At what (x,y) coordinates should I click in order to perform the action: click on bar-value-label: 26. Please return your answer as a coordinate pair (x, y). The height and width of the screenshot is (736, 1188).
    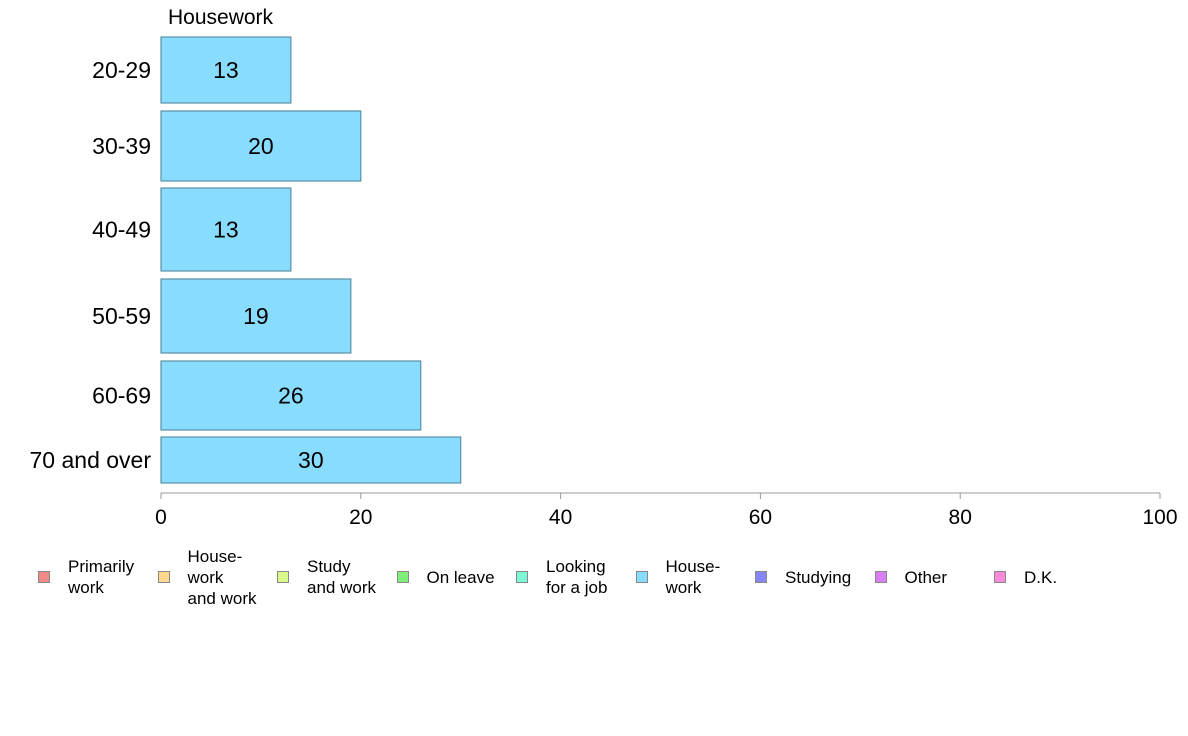
    Looking at the image, I should click on (291, 396).